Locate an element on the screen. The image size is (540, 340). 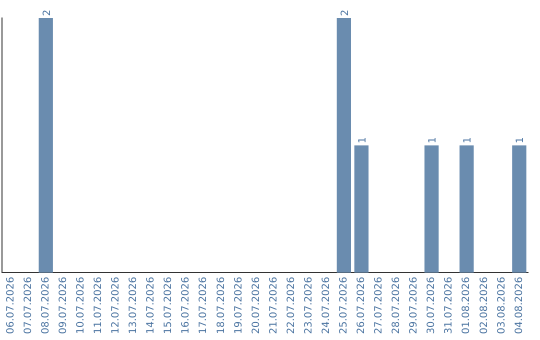
x-tick-label: 27.07.2026 is located at coordinates (379, 305).